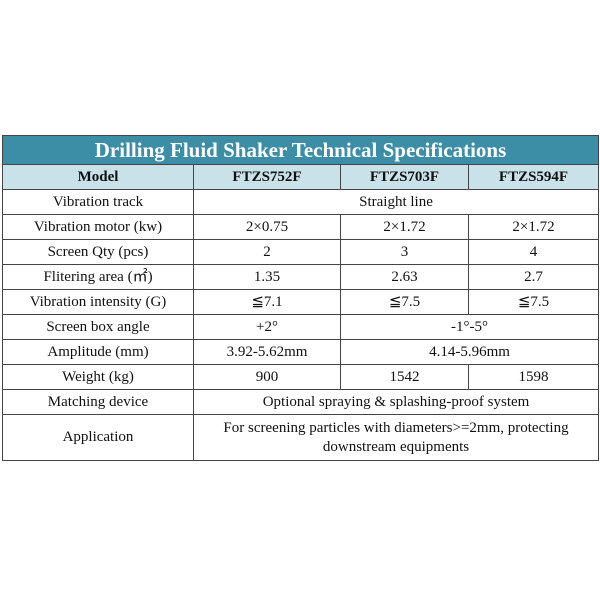 The height and width of the screenshot is (600, 600). Describe the element at coordinates (98, 227) in the screenshot. I see `row-label: Vibration motor (kw)` at that location.